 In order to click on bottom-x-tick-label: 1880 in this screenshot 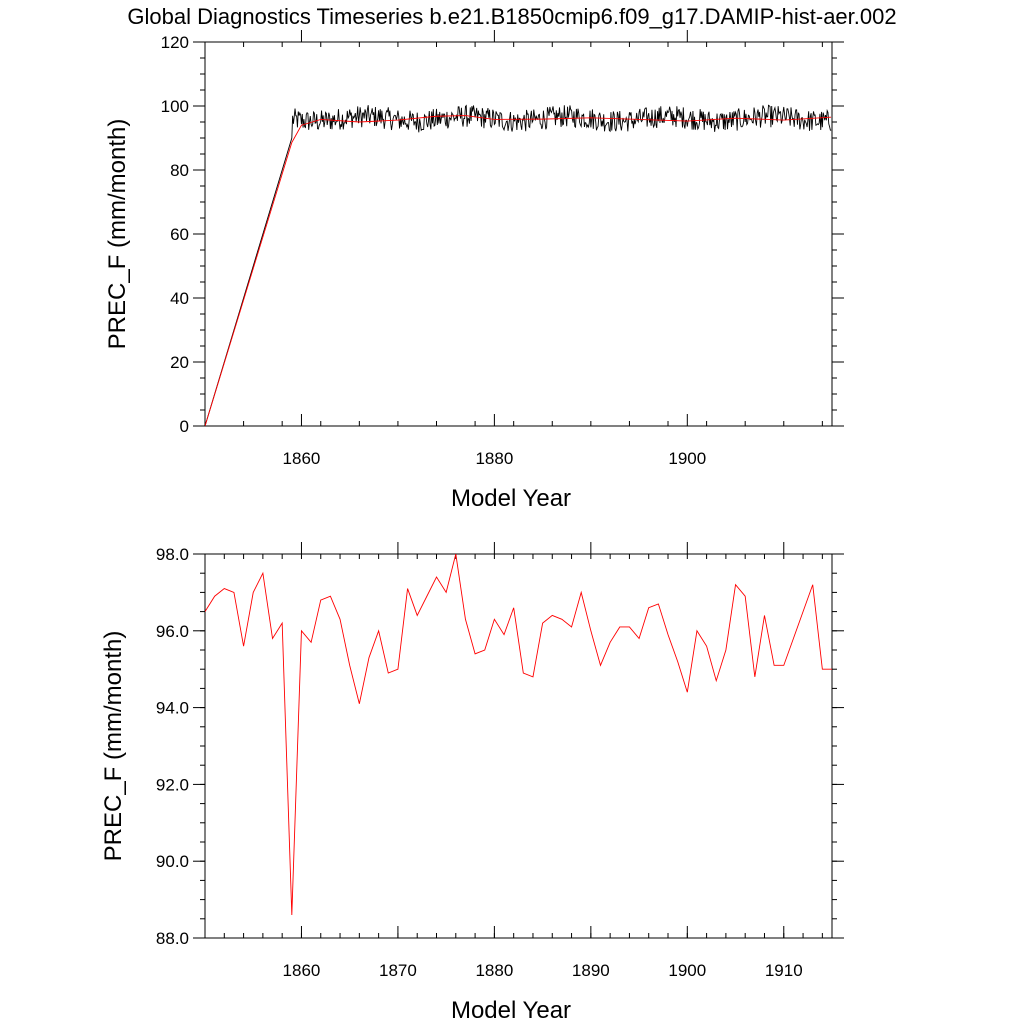, I will do `click(494, 970)`.